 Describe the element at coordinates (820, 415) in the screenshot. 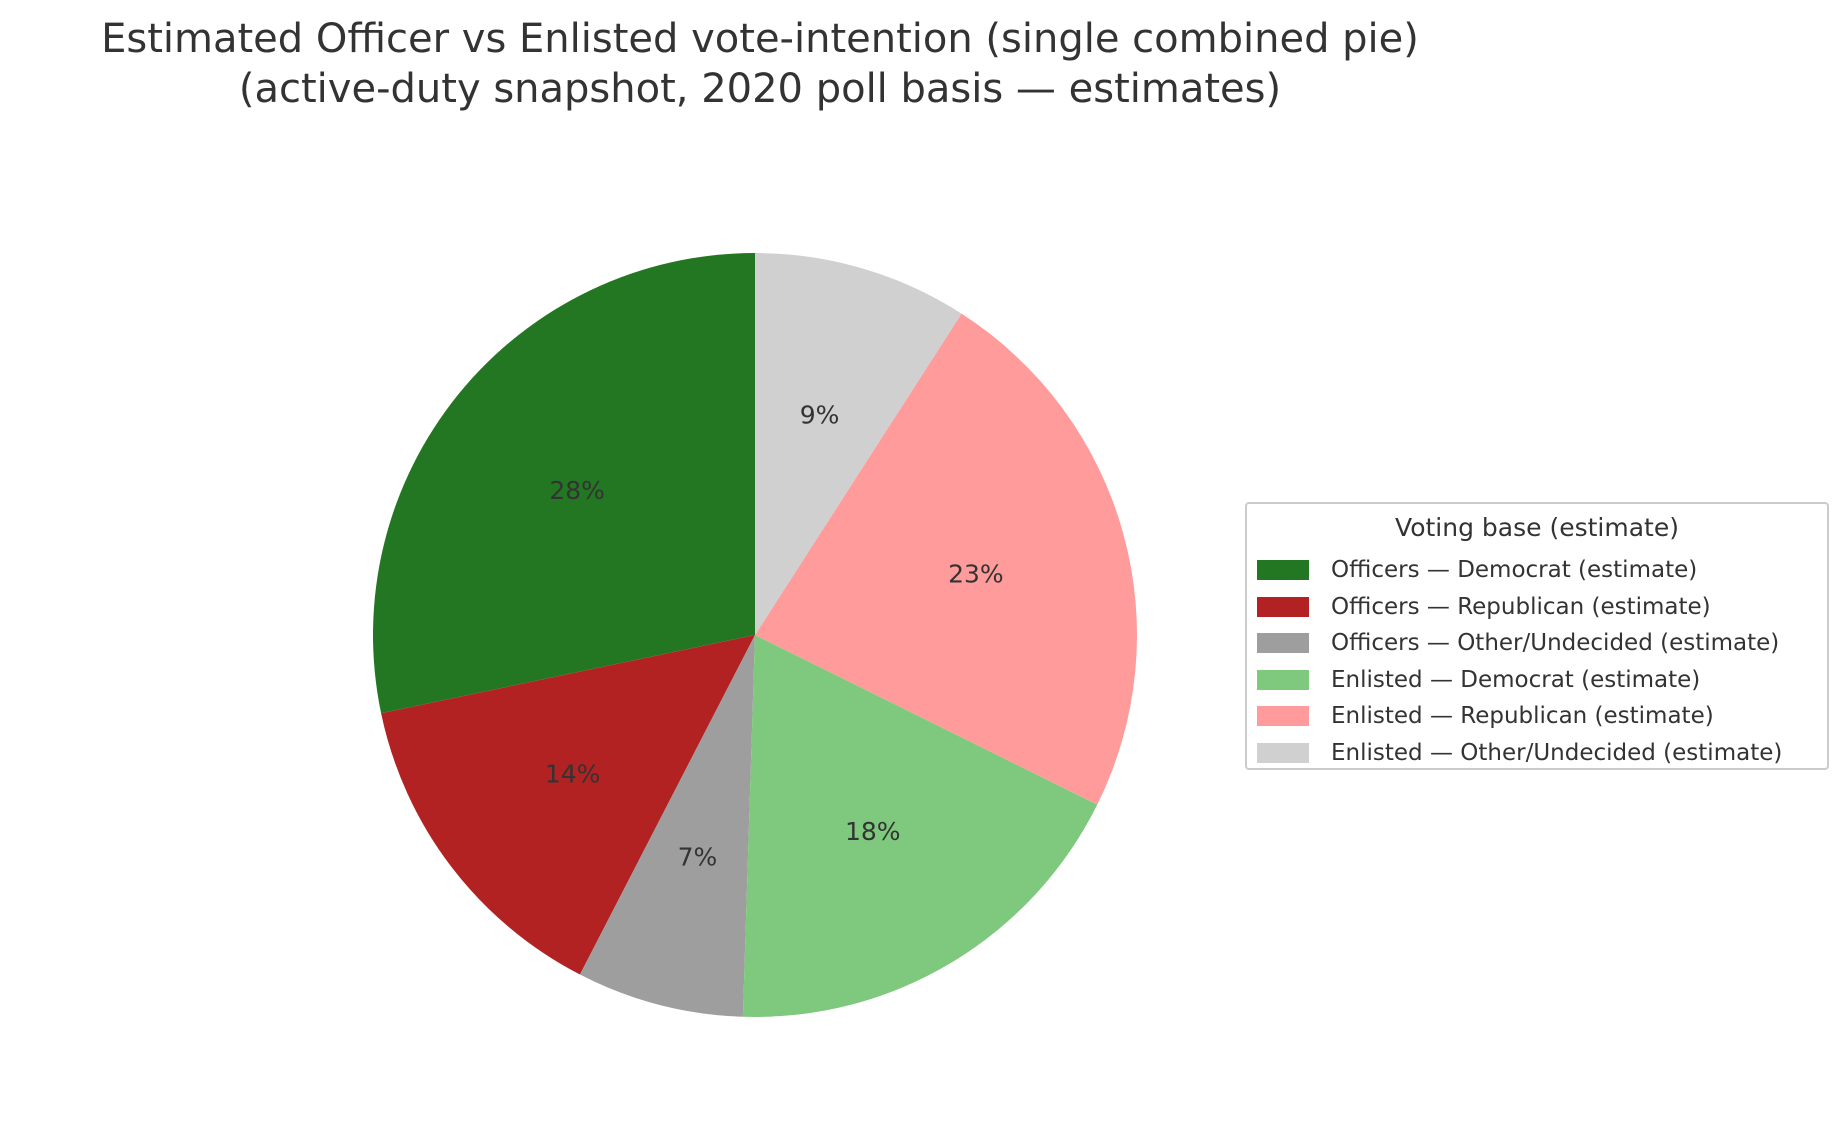

I see `pie-slice-label-6: 9%` at that location.